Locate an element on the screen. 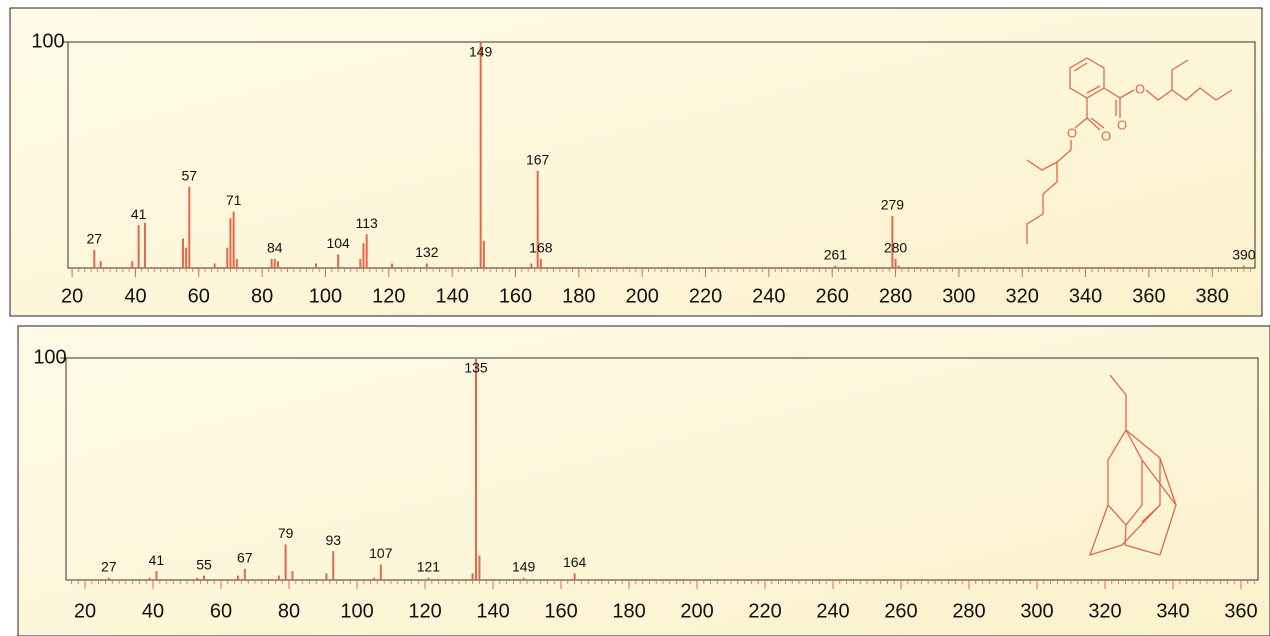 This screenshot has height=636, width=1270. peak-label: 67 is located at coordinates (245, 558).